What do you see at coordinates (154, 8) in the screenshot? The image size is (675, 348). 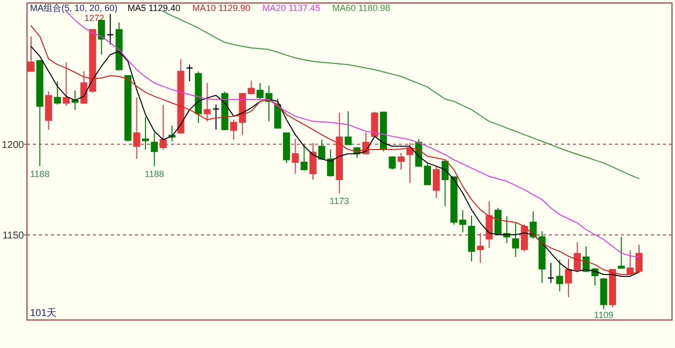 I see `text: MA5 1129.40` at bounding box center [154, 8].